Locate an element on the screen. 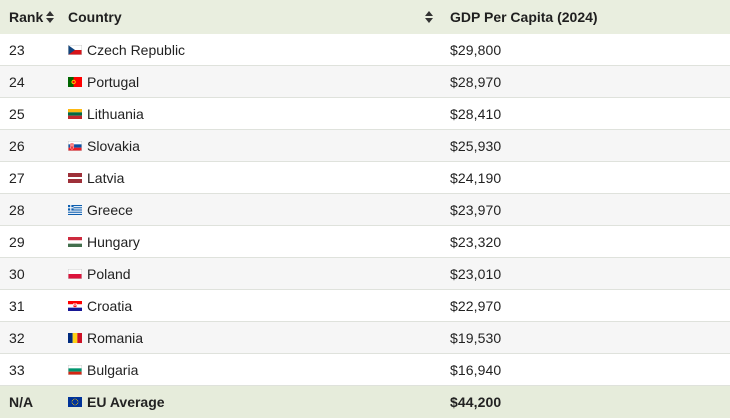 The image size is (730, 420). table-row: 26 Slovakia $25,930 is located at coordinates (365, 146).